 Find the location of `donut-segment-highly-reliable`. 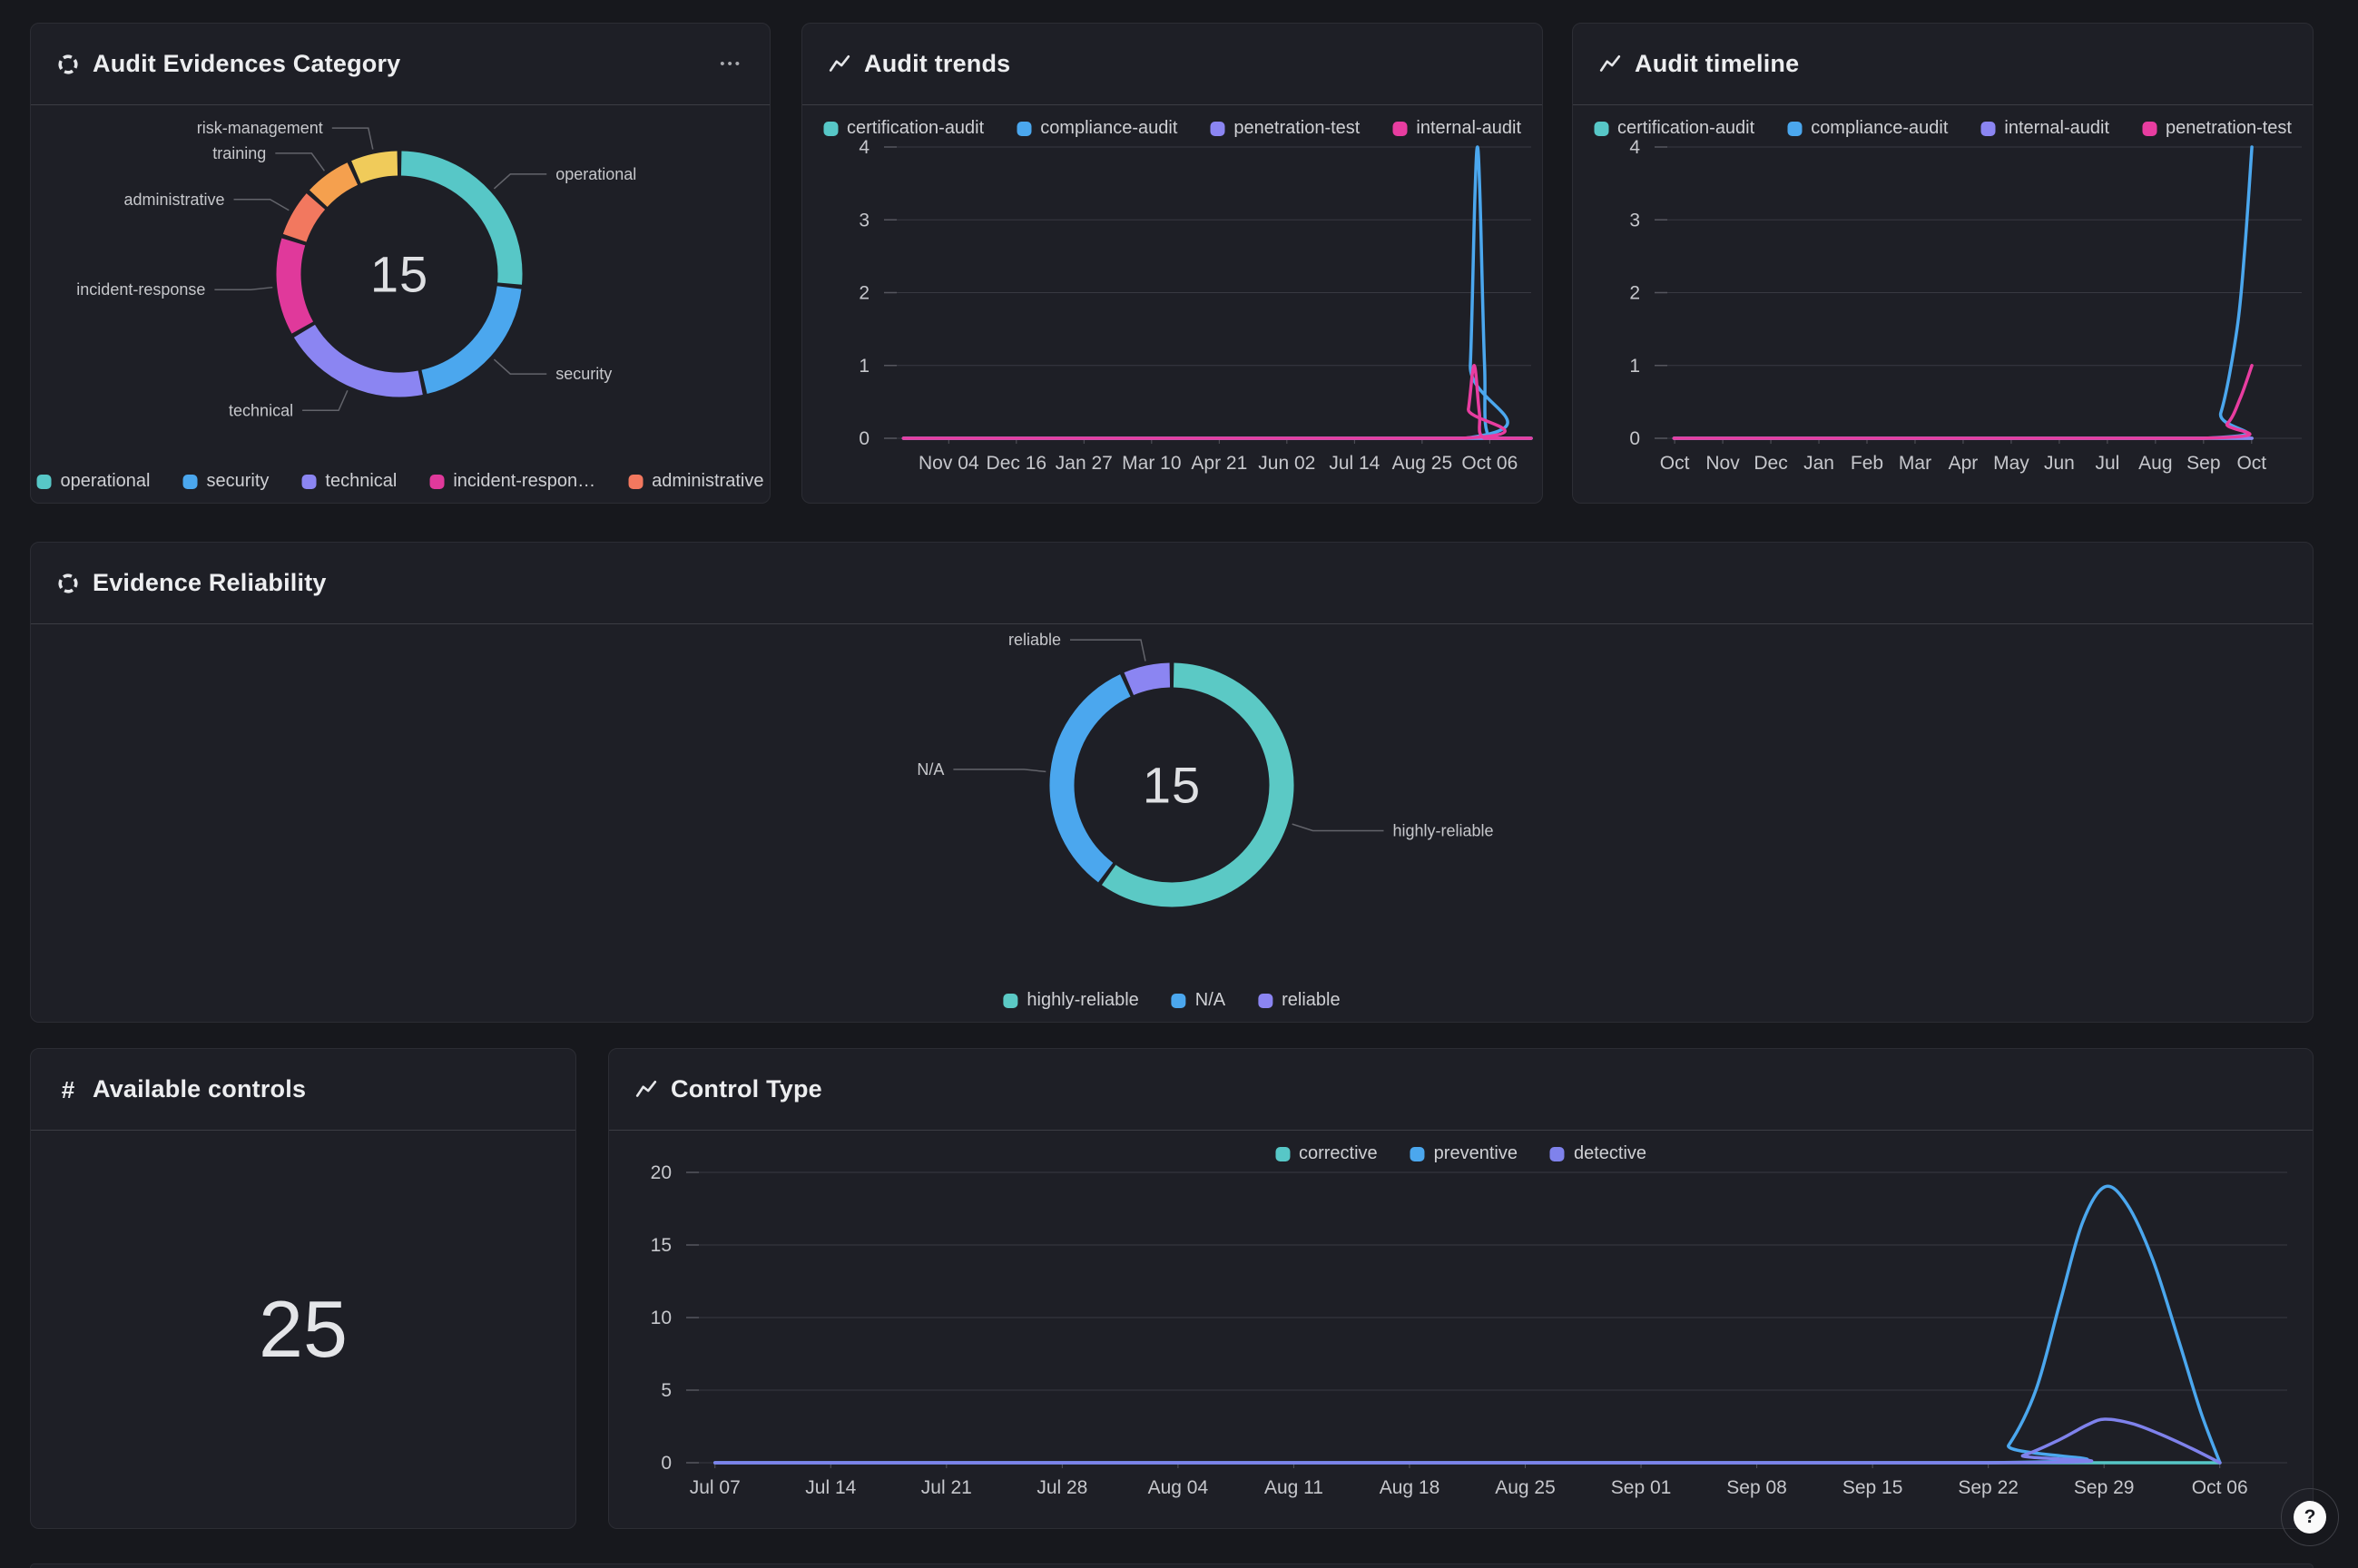

donut-segment-highly-reliable is located at coordinates (1197, 784).